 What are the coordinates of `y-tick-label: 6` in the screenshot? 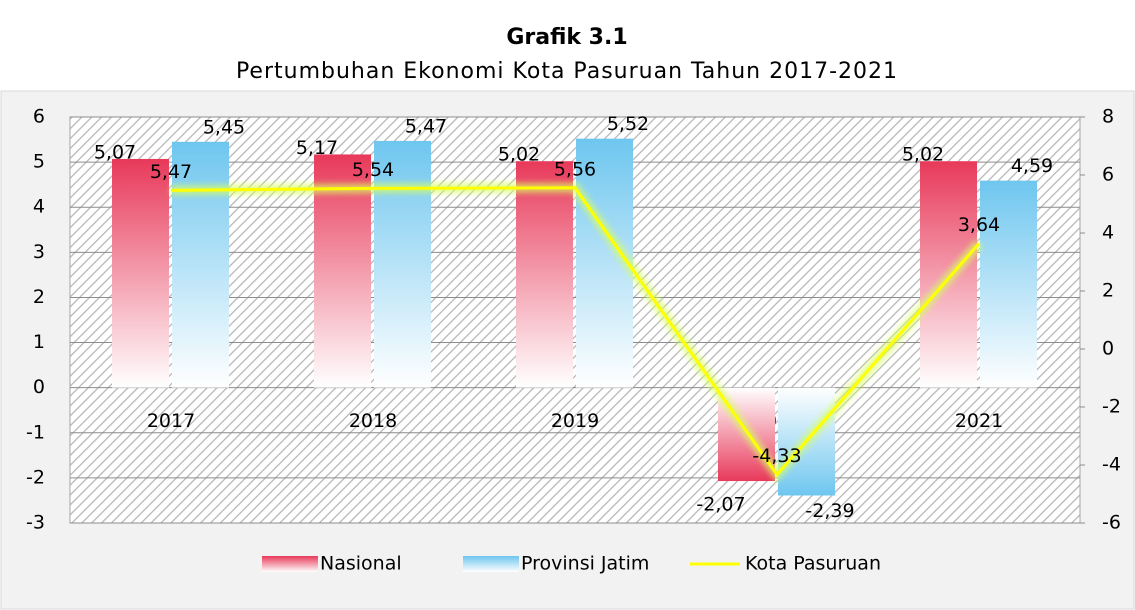 It's located at (39, 117).